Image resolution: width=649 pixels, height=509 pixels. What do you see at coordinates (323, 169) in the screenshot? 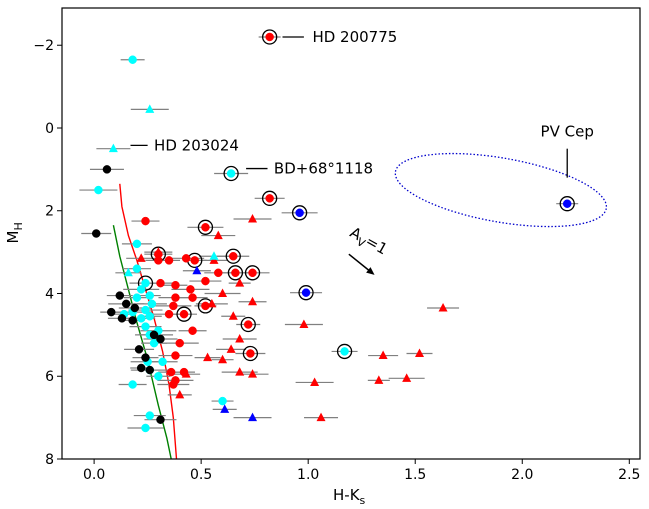
I see `label-bd-68-1118: BD+68°1118` at bounding box center [323, 169].